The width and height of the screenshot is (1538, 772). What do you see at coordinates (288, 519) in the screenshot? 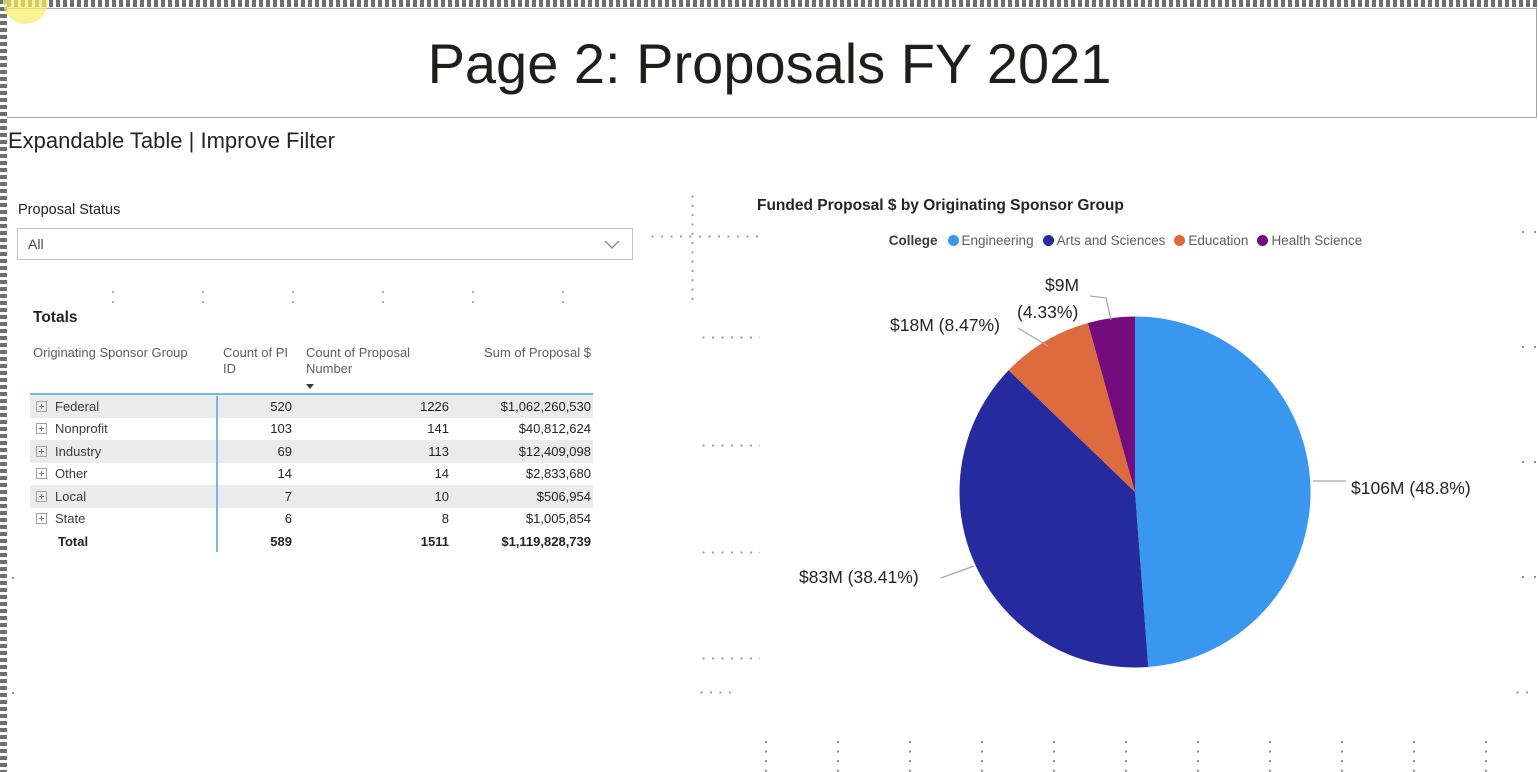
I see `cell-pi-count: 6` at bounding box center [288, 519].